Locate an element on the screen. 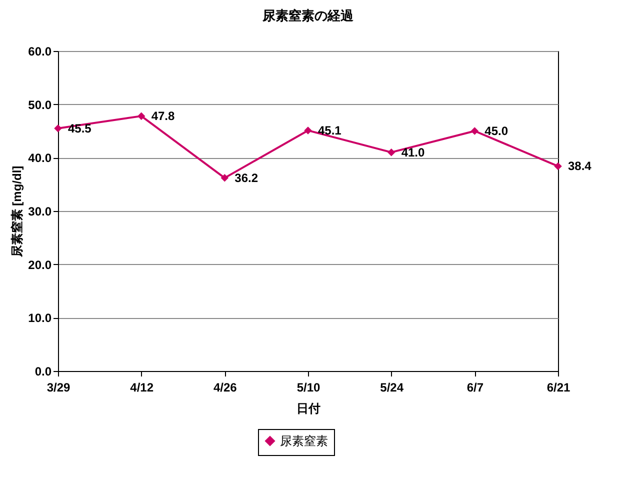 Image resolution: width=633 pixels, height=496 pixels. x-tick-label: 3/29 is located at coordinates (58, 387).